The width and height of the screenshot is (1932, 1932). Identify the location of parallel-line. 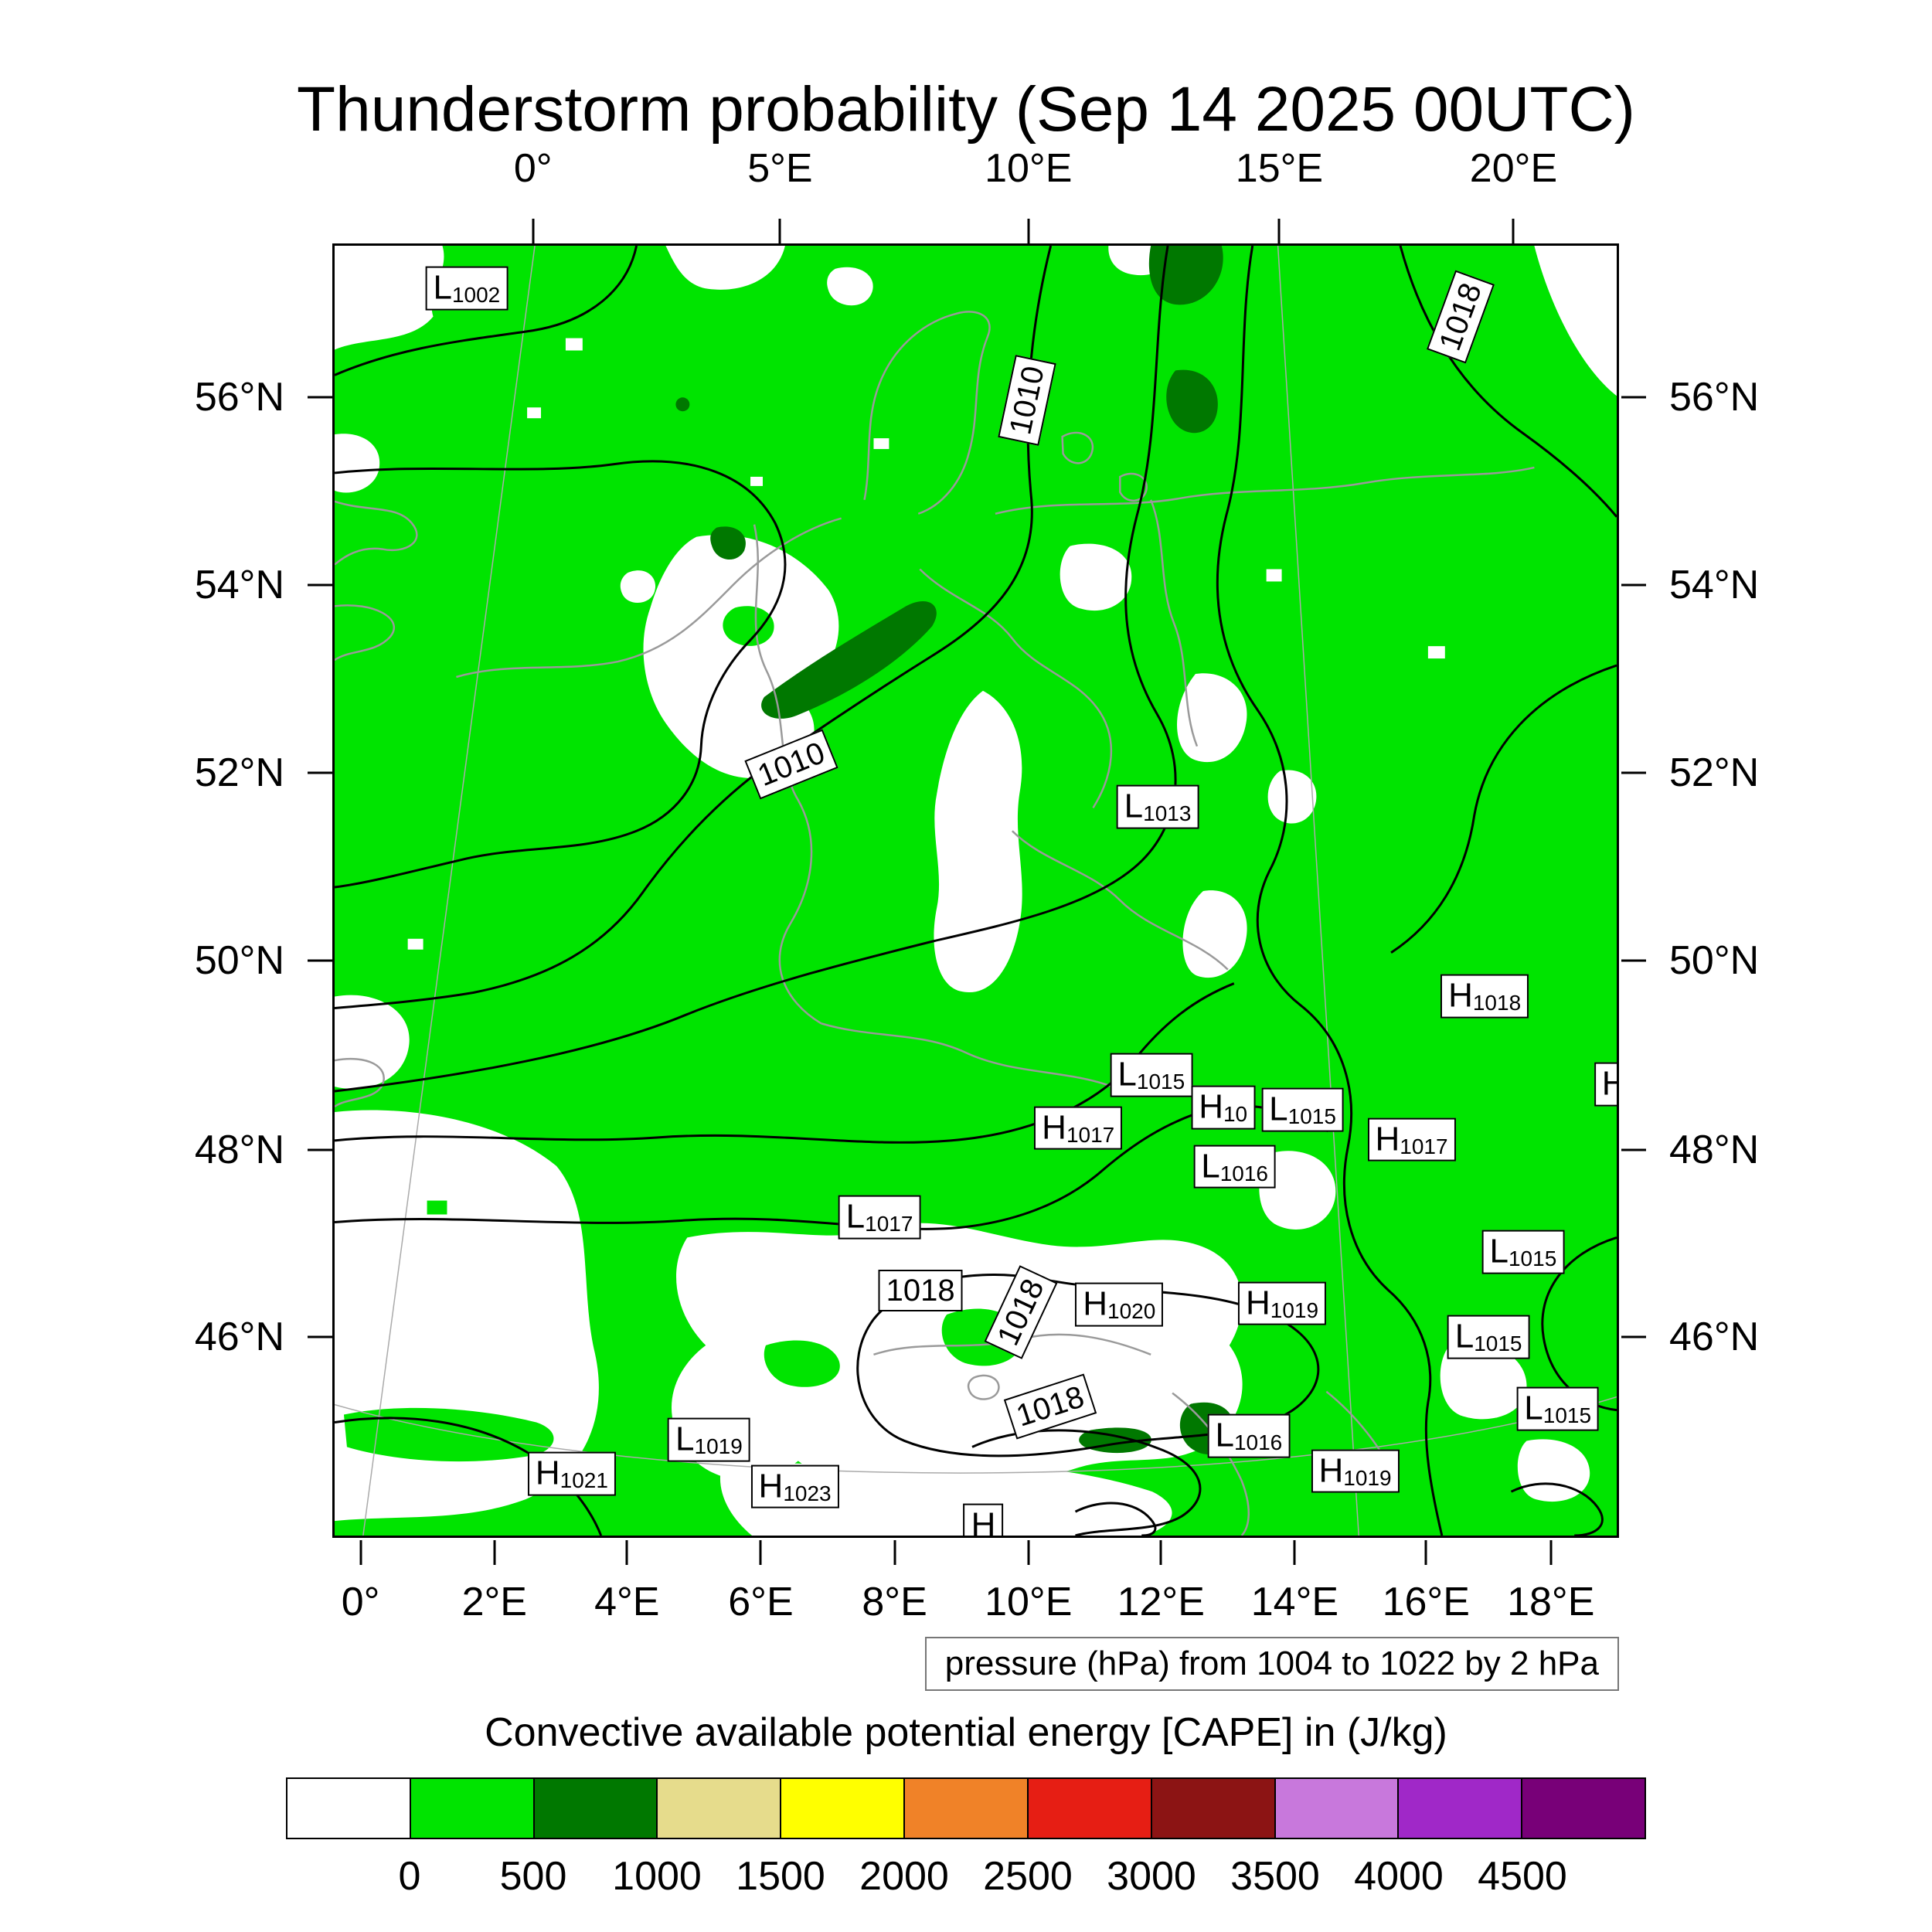
(976, 1435).